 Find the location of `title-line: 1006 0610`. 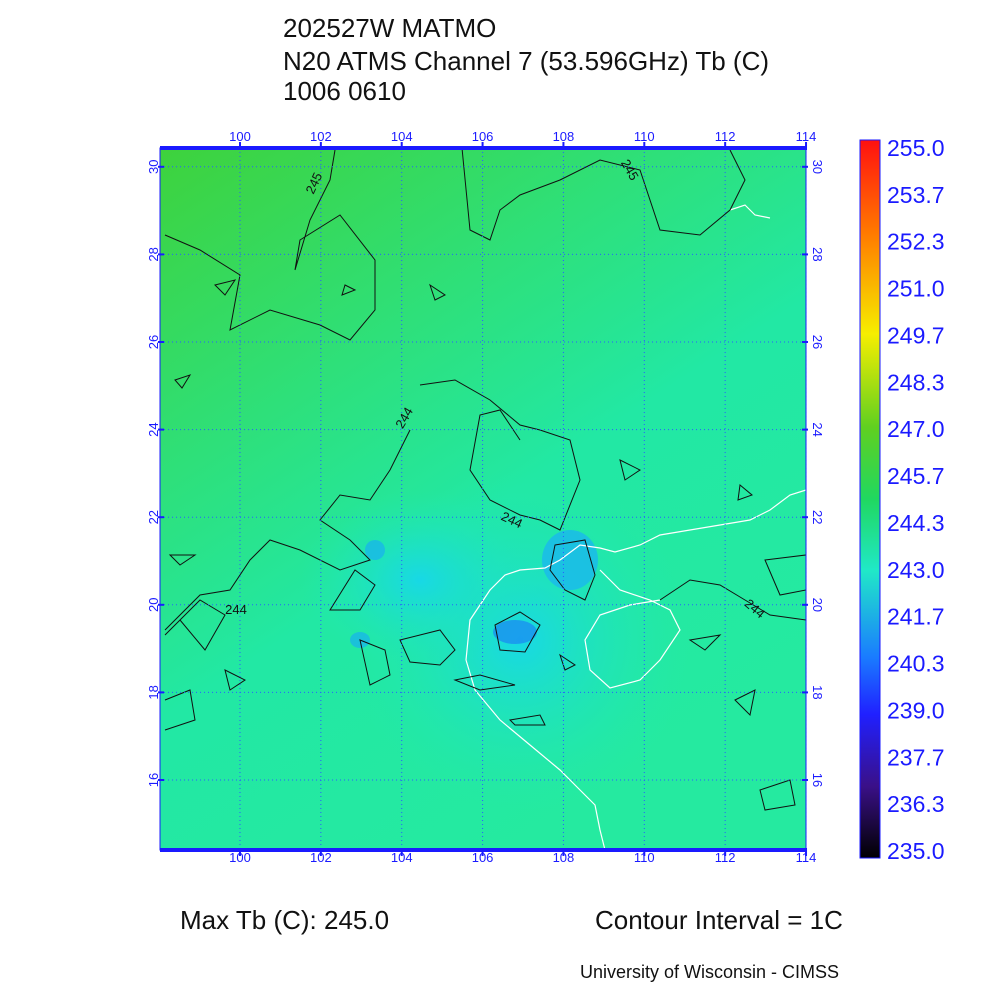

title-line: 1006 0610 is located at coordinates (344, 91).